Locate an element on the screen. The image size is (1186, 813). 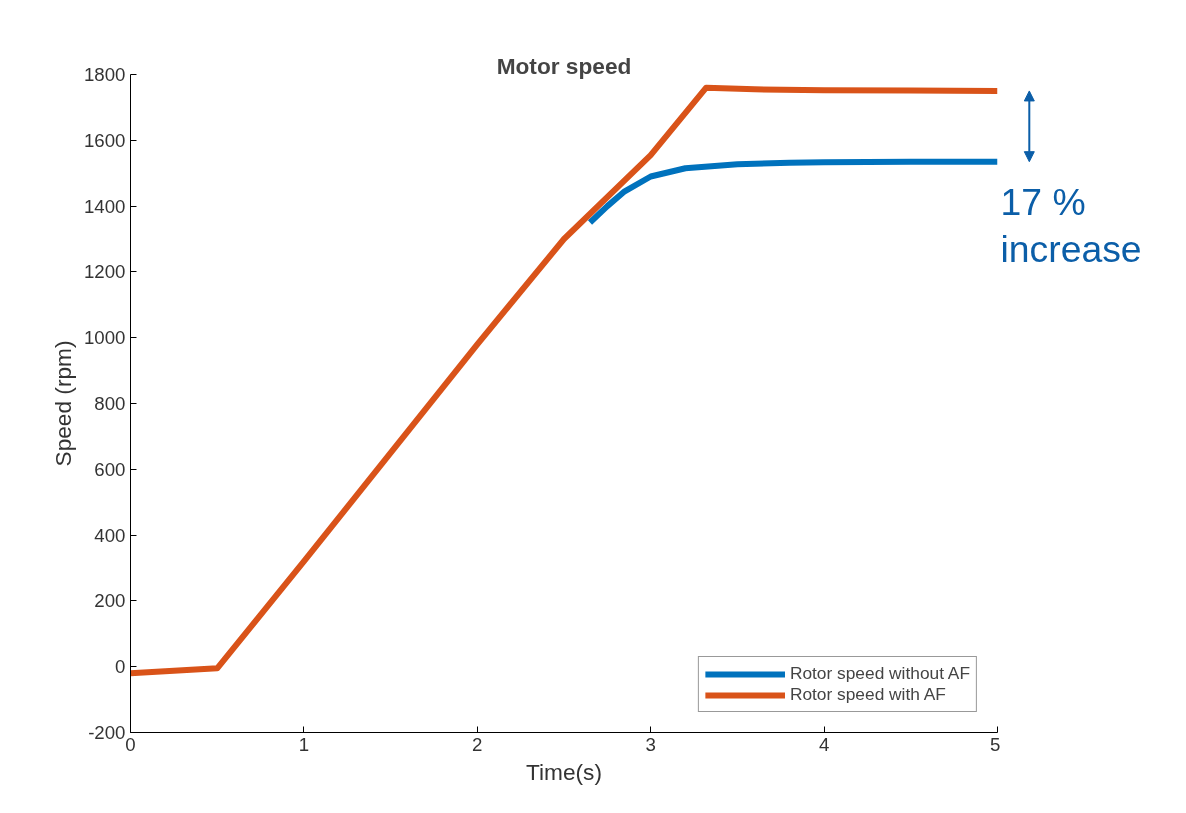
y-tick-label: 1600 is located at coordinates (105, 140).